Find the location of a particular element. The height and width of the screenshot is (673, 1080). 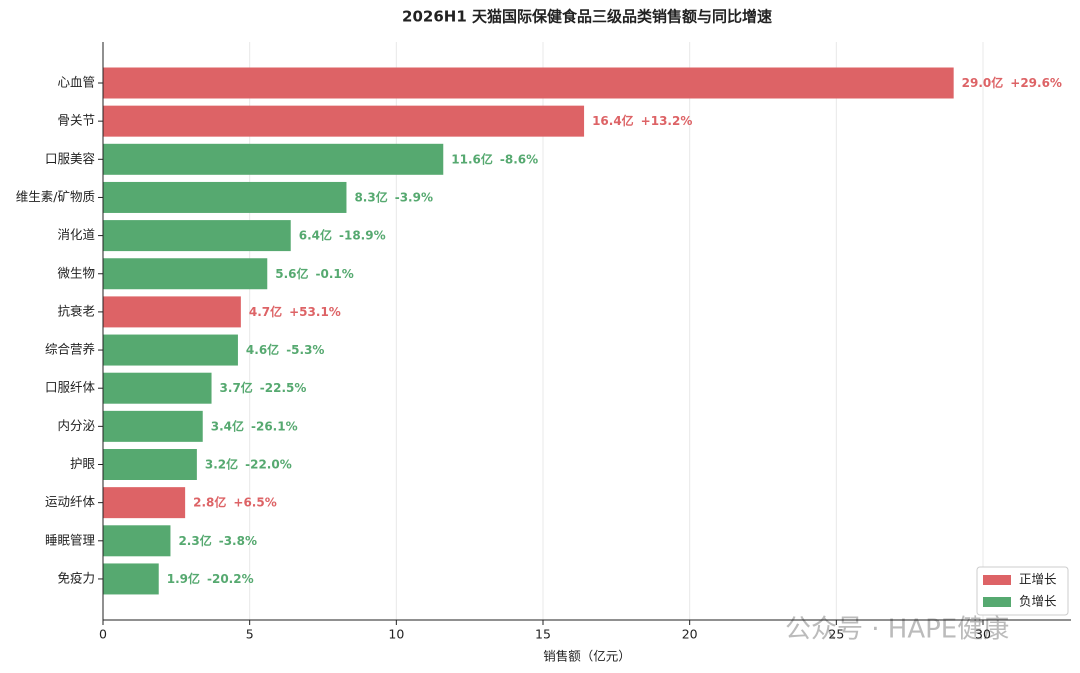

growth-label: +53.1% is located at coordinates (315, 311).